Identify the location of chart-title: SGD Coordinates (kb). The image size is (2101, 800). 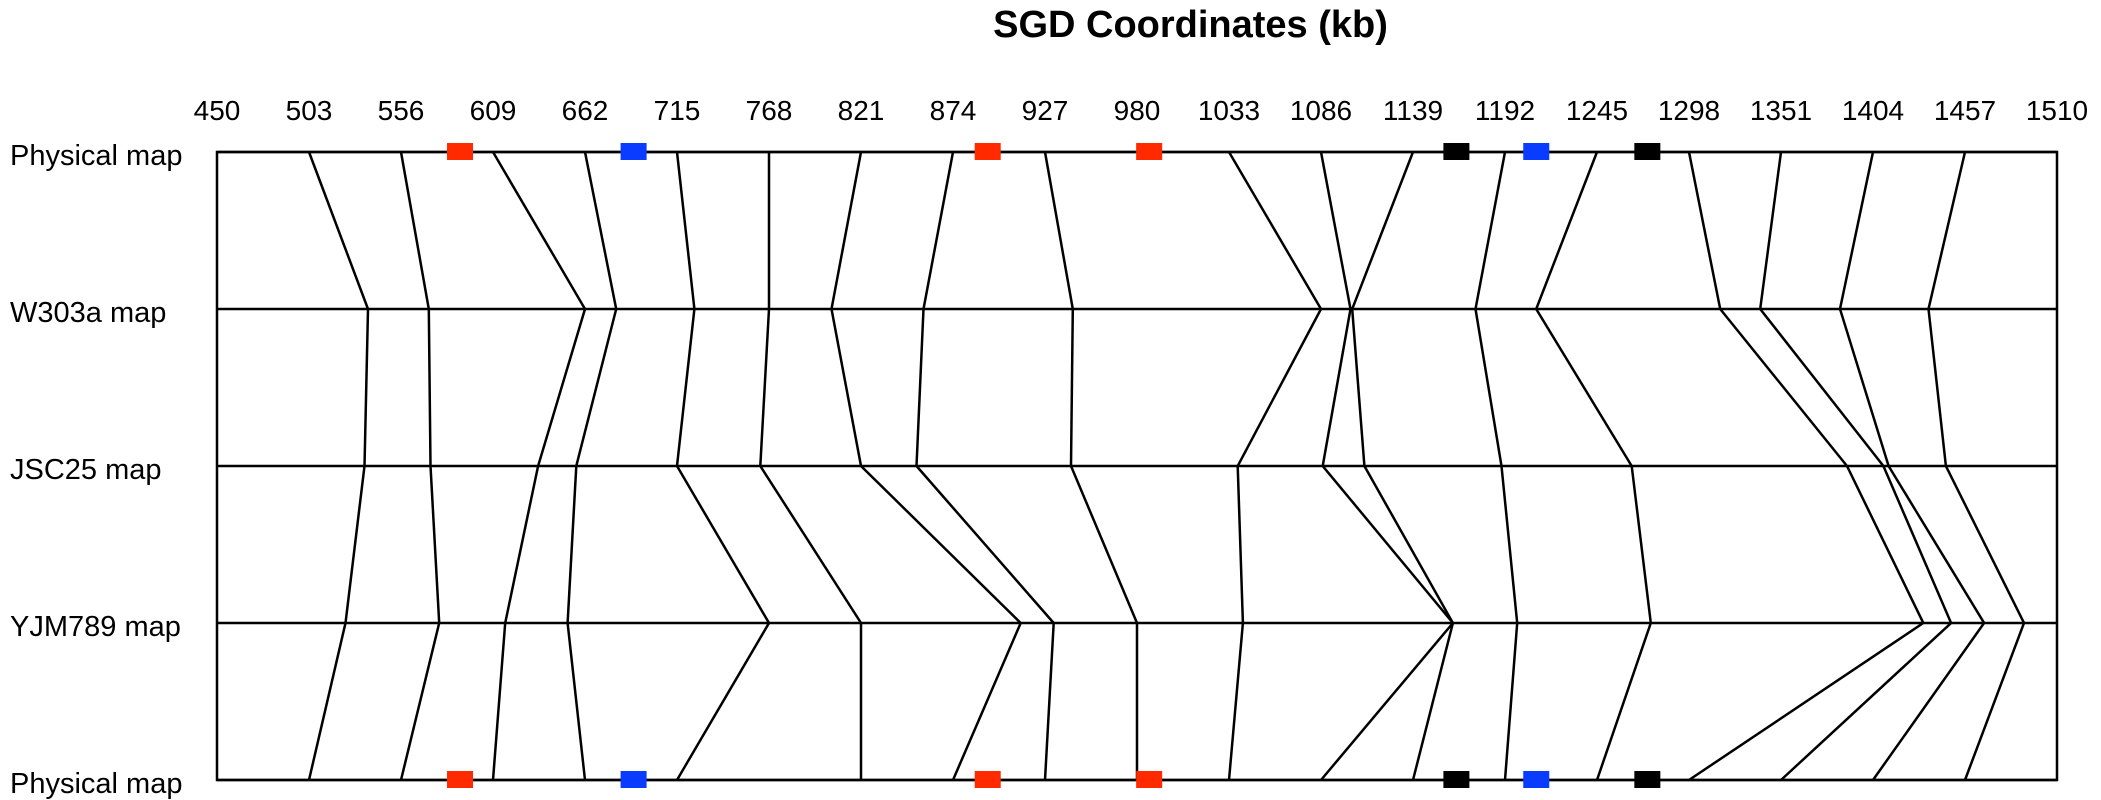
(1190, 25).